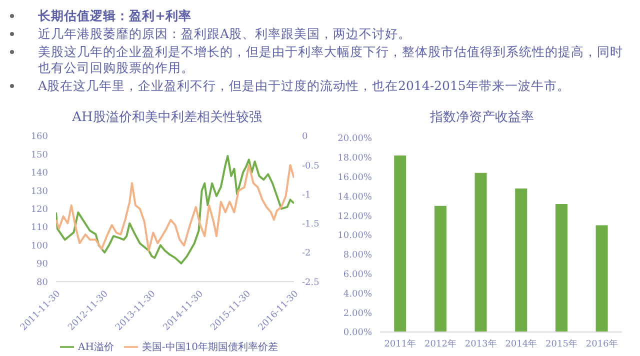 The height and width of the screenshot is (356, 640). I want to click on x-tick-label: 2014年, so click(521, 344).